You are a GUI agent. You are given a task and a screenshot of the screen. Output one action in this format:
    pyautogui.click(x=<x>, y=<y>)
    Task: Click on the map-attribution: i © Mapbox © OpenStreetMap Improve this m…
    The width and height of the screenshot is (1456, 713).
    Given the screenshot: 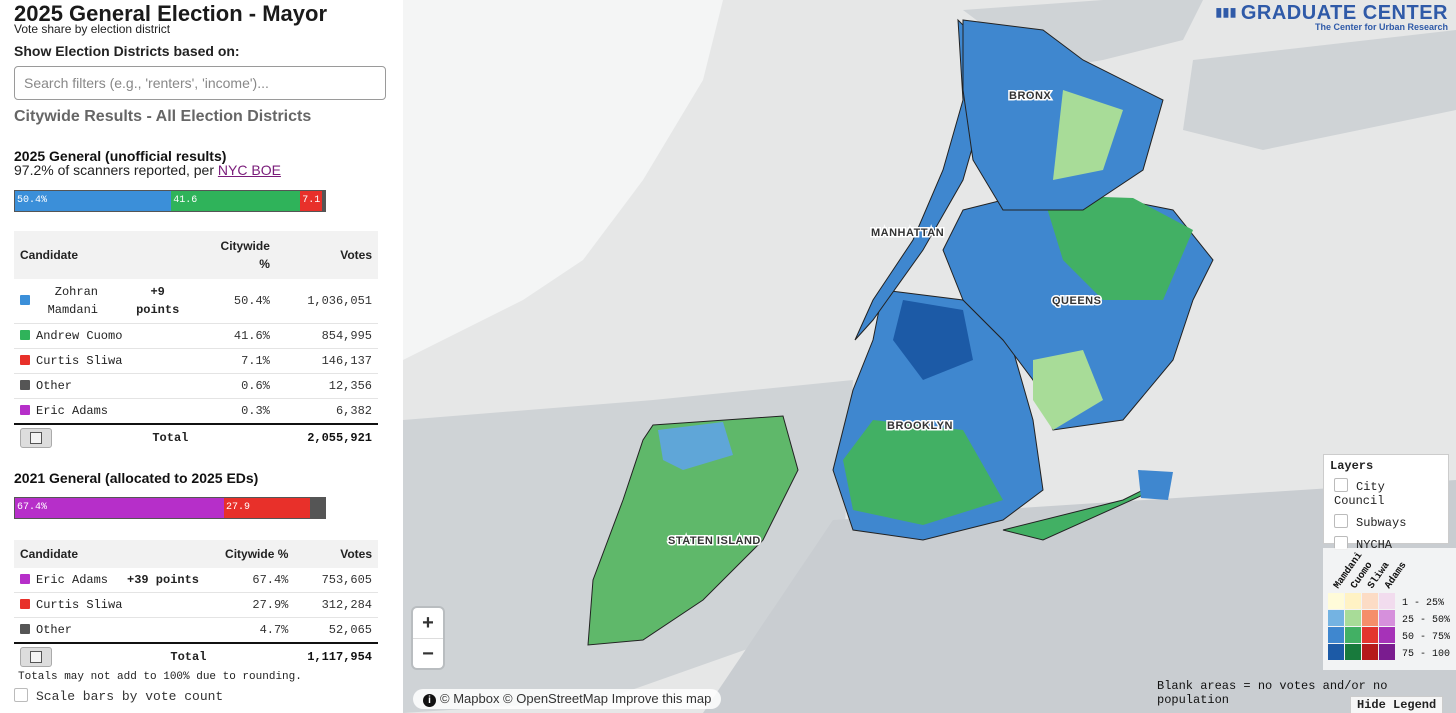 What is the action you would take?
    pyautogui.click(x=567, y=699)
    